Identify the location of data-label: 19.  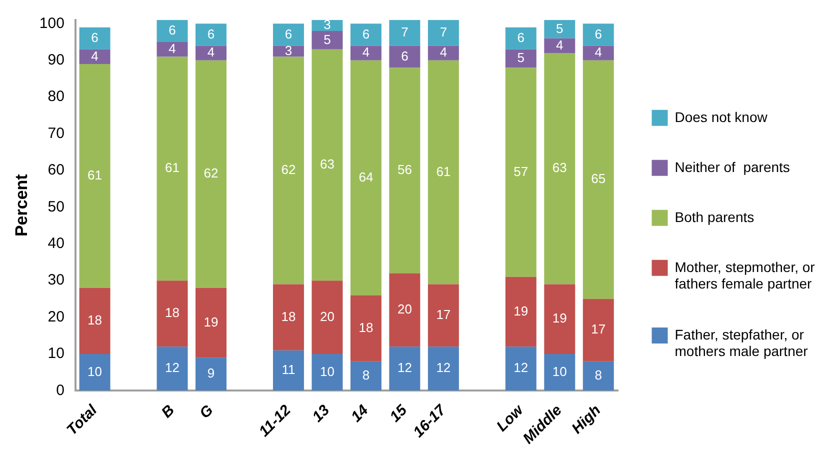
(559, 318).